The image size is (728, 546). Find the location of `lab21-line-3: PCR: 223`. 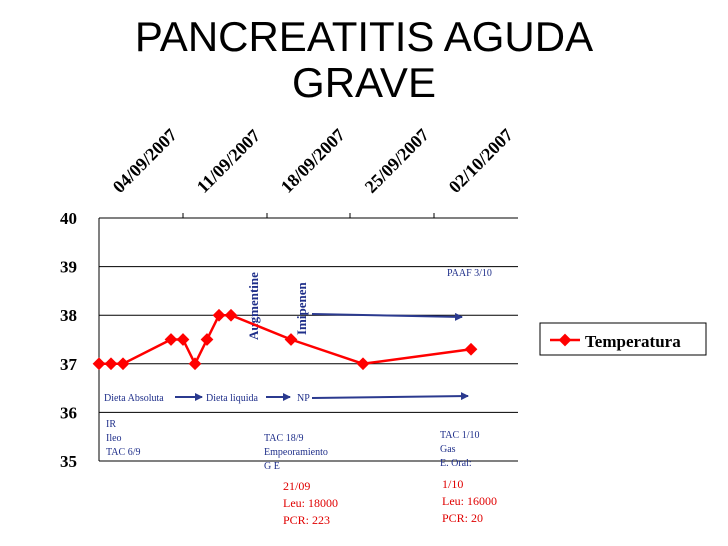

lab21-line-3: PCR: 223 is located at coordinates (306, 520).